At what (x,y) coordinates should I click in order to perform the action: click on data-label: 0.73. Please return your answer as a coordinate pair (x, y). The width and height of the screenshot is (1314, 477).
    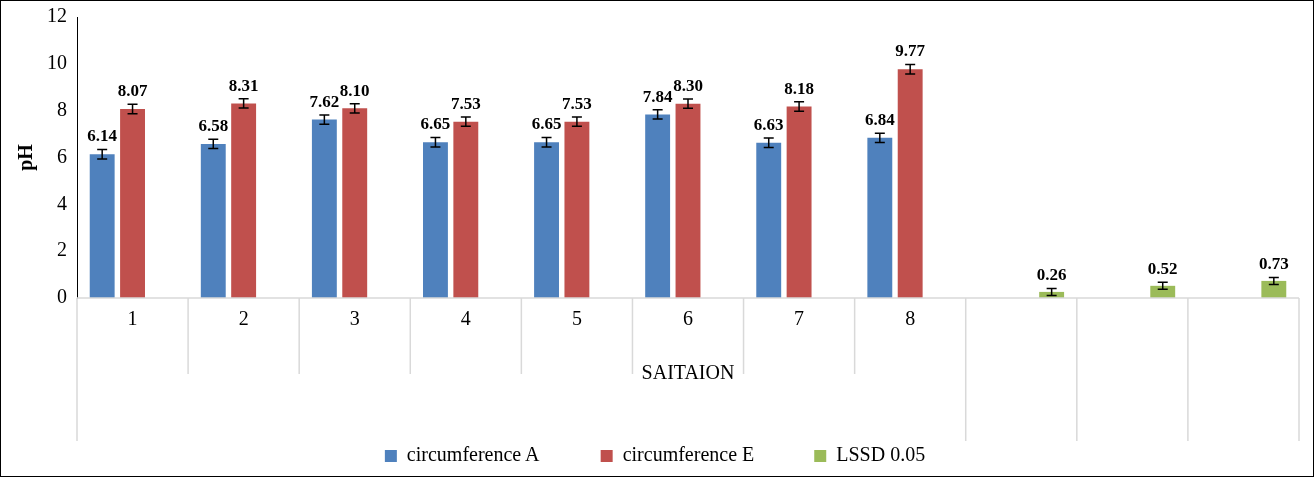
    Looking at the image, I should click on (1273, 264).